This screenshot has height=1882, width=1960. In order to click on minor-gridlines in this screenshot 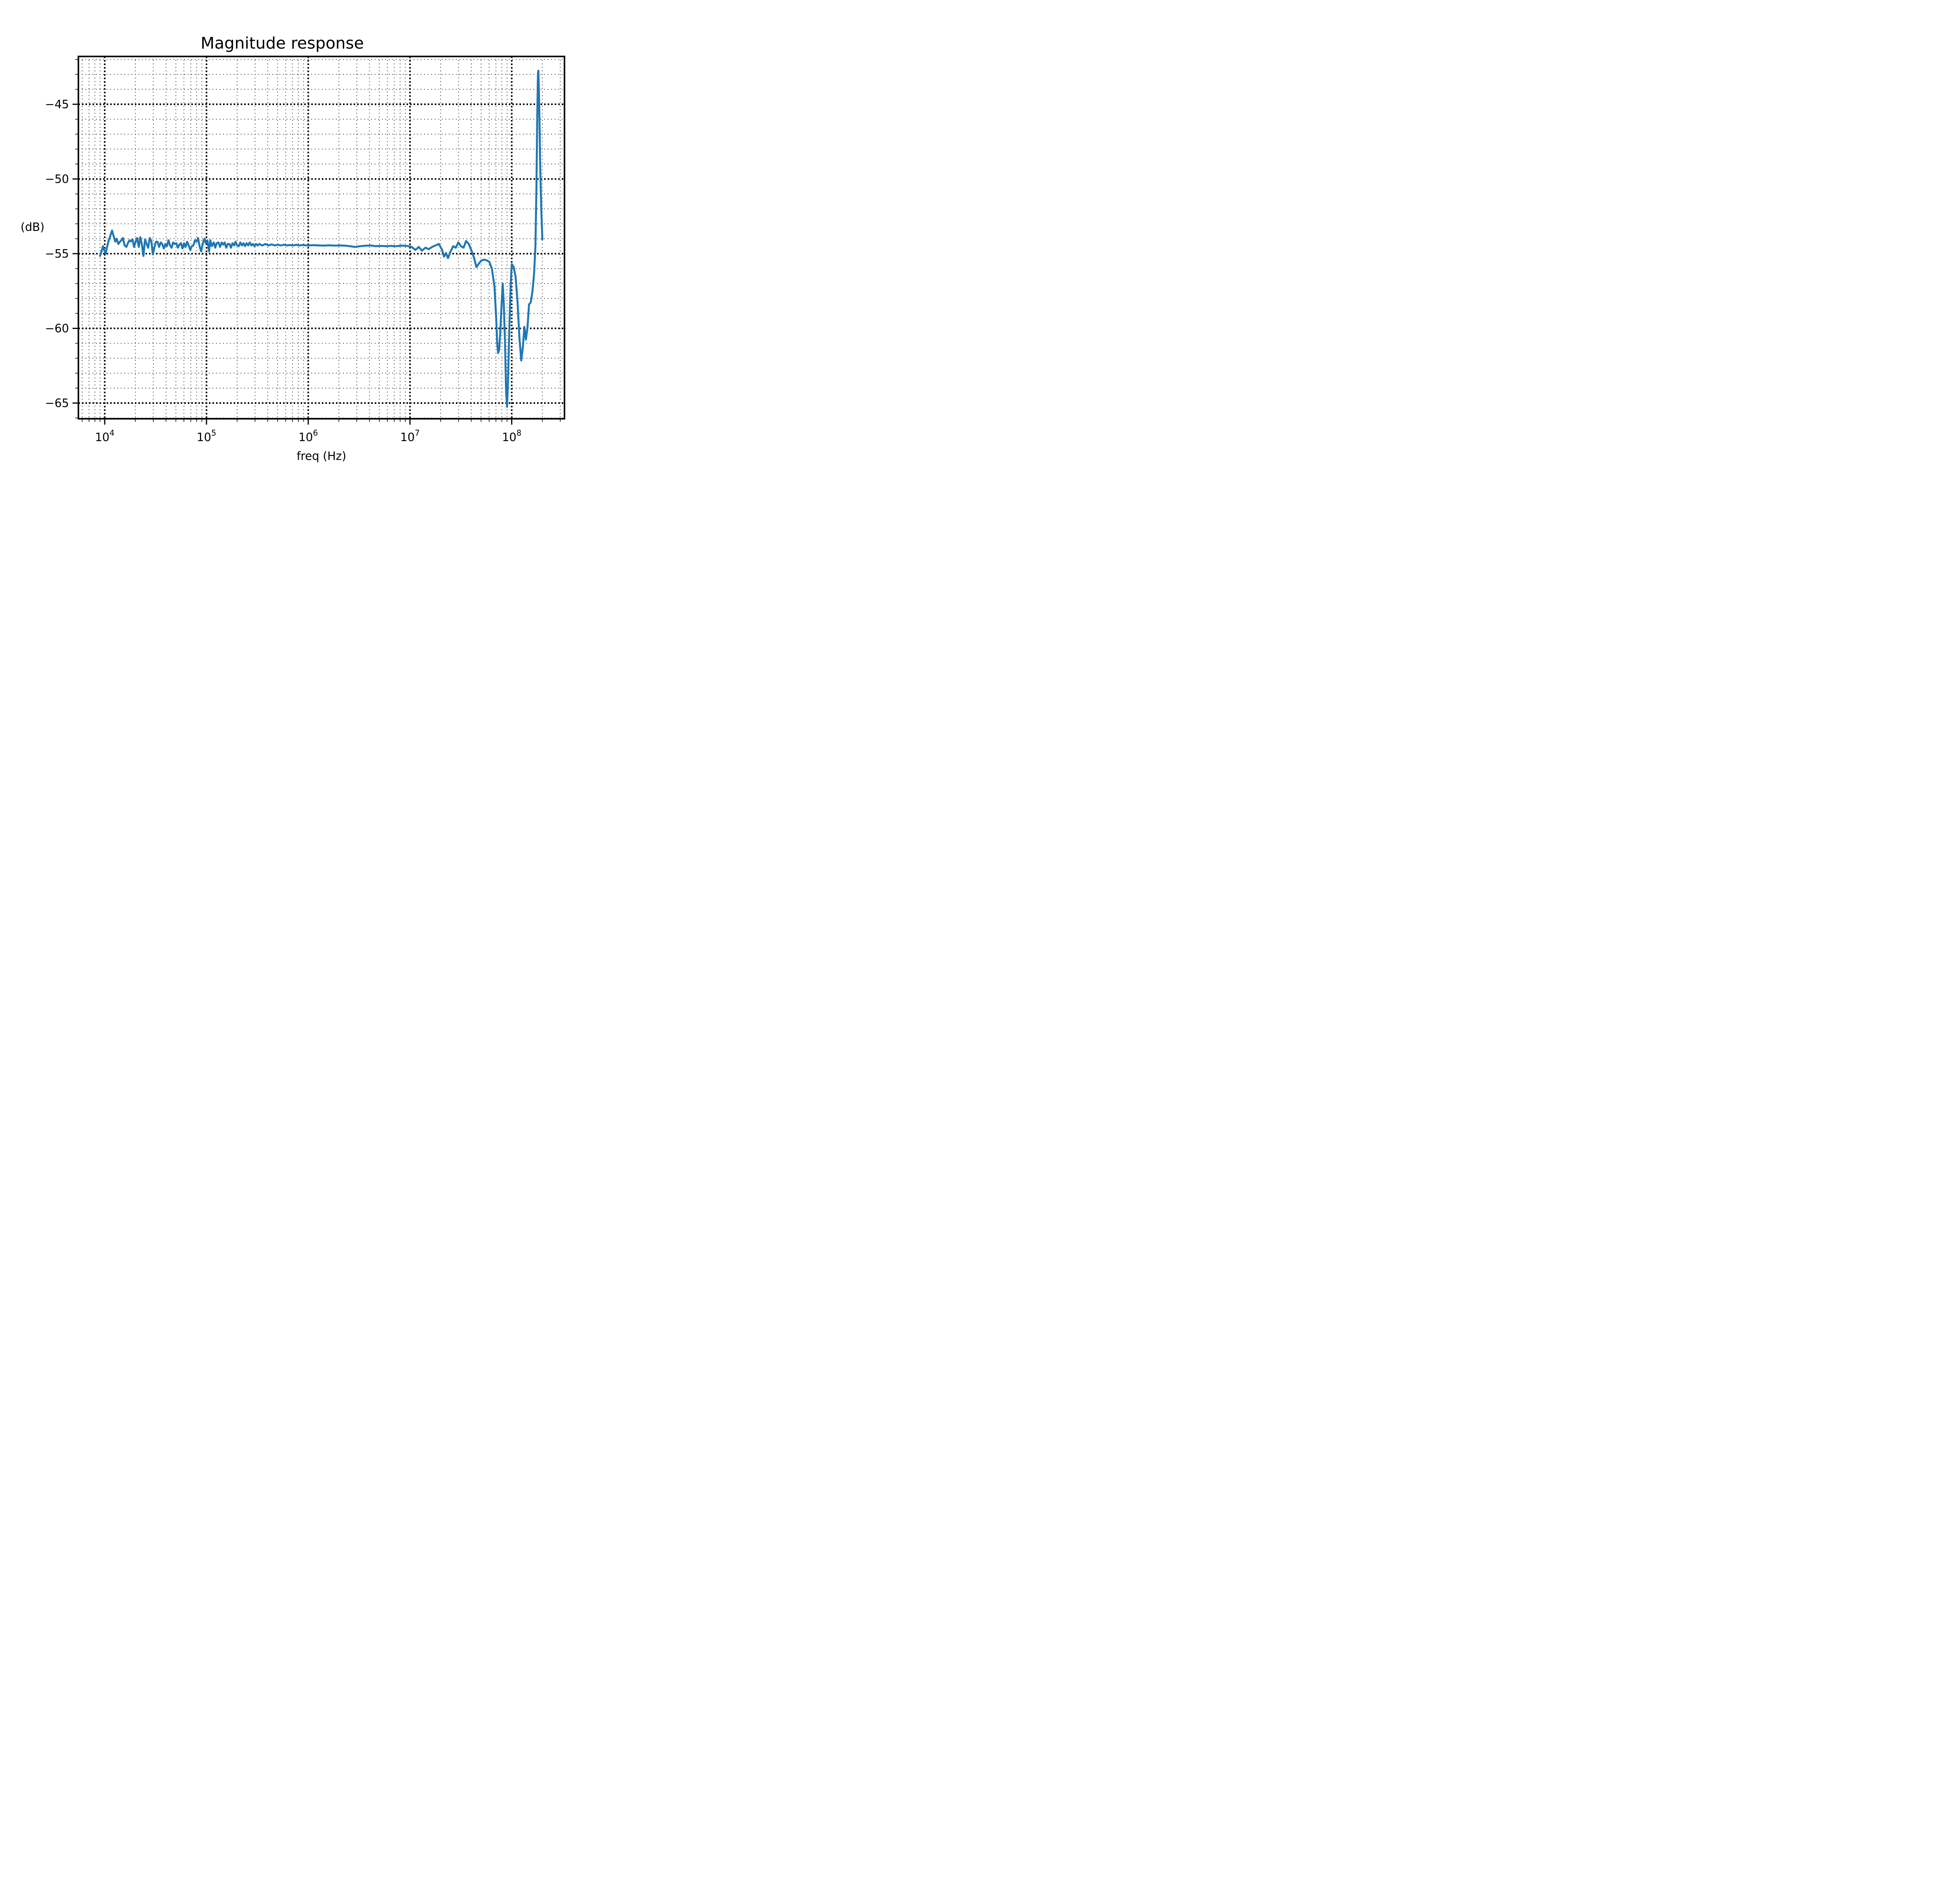, I will do `click(321, 237)`.